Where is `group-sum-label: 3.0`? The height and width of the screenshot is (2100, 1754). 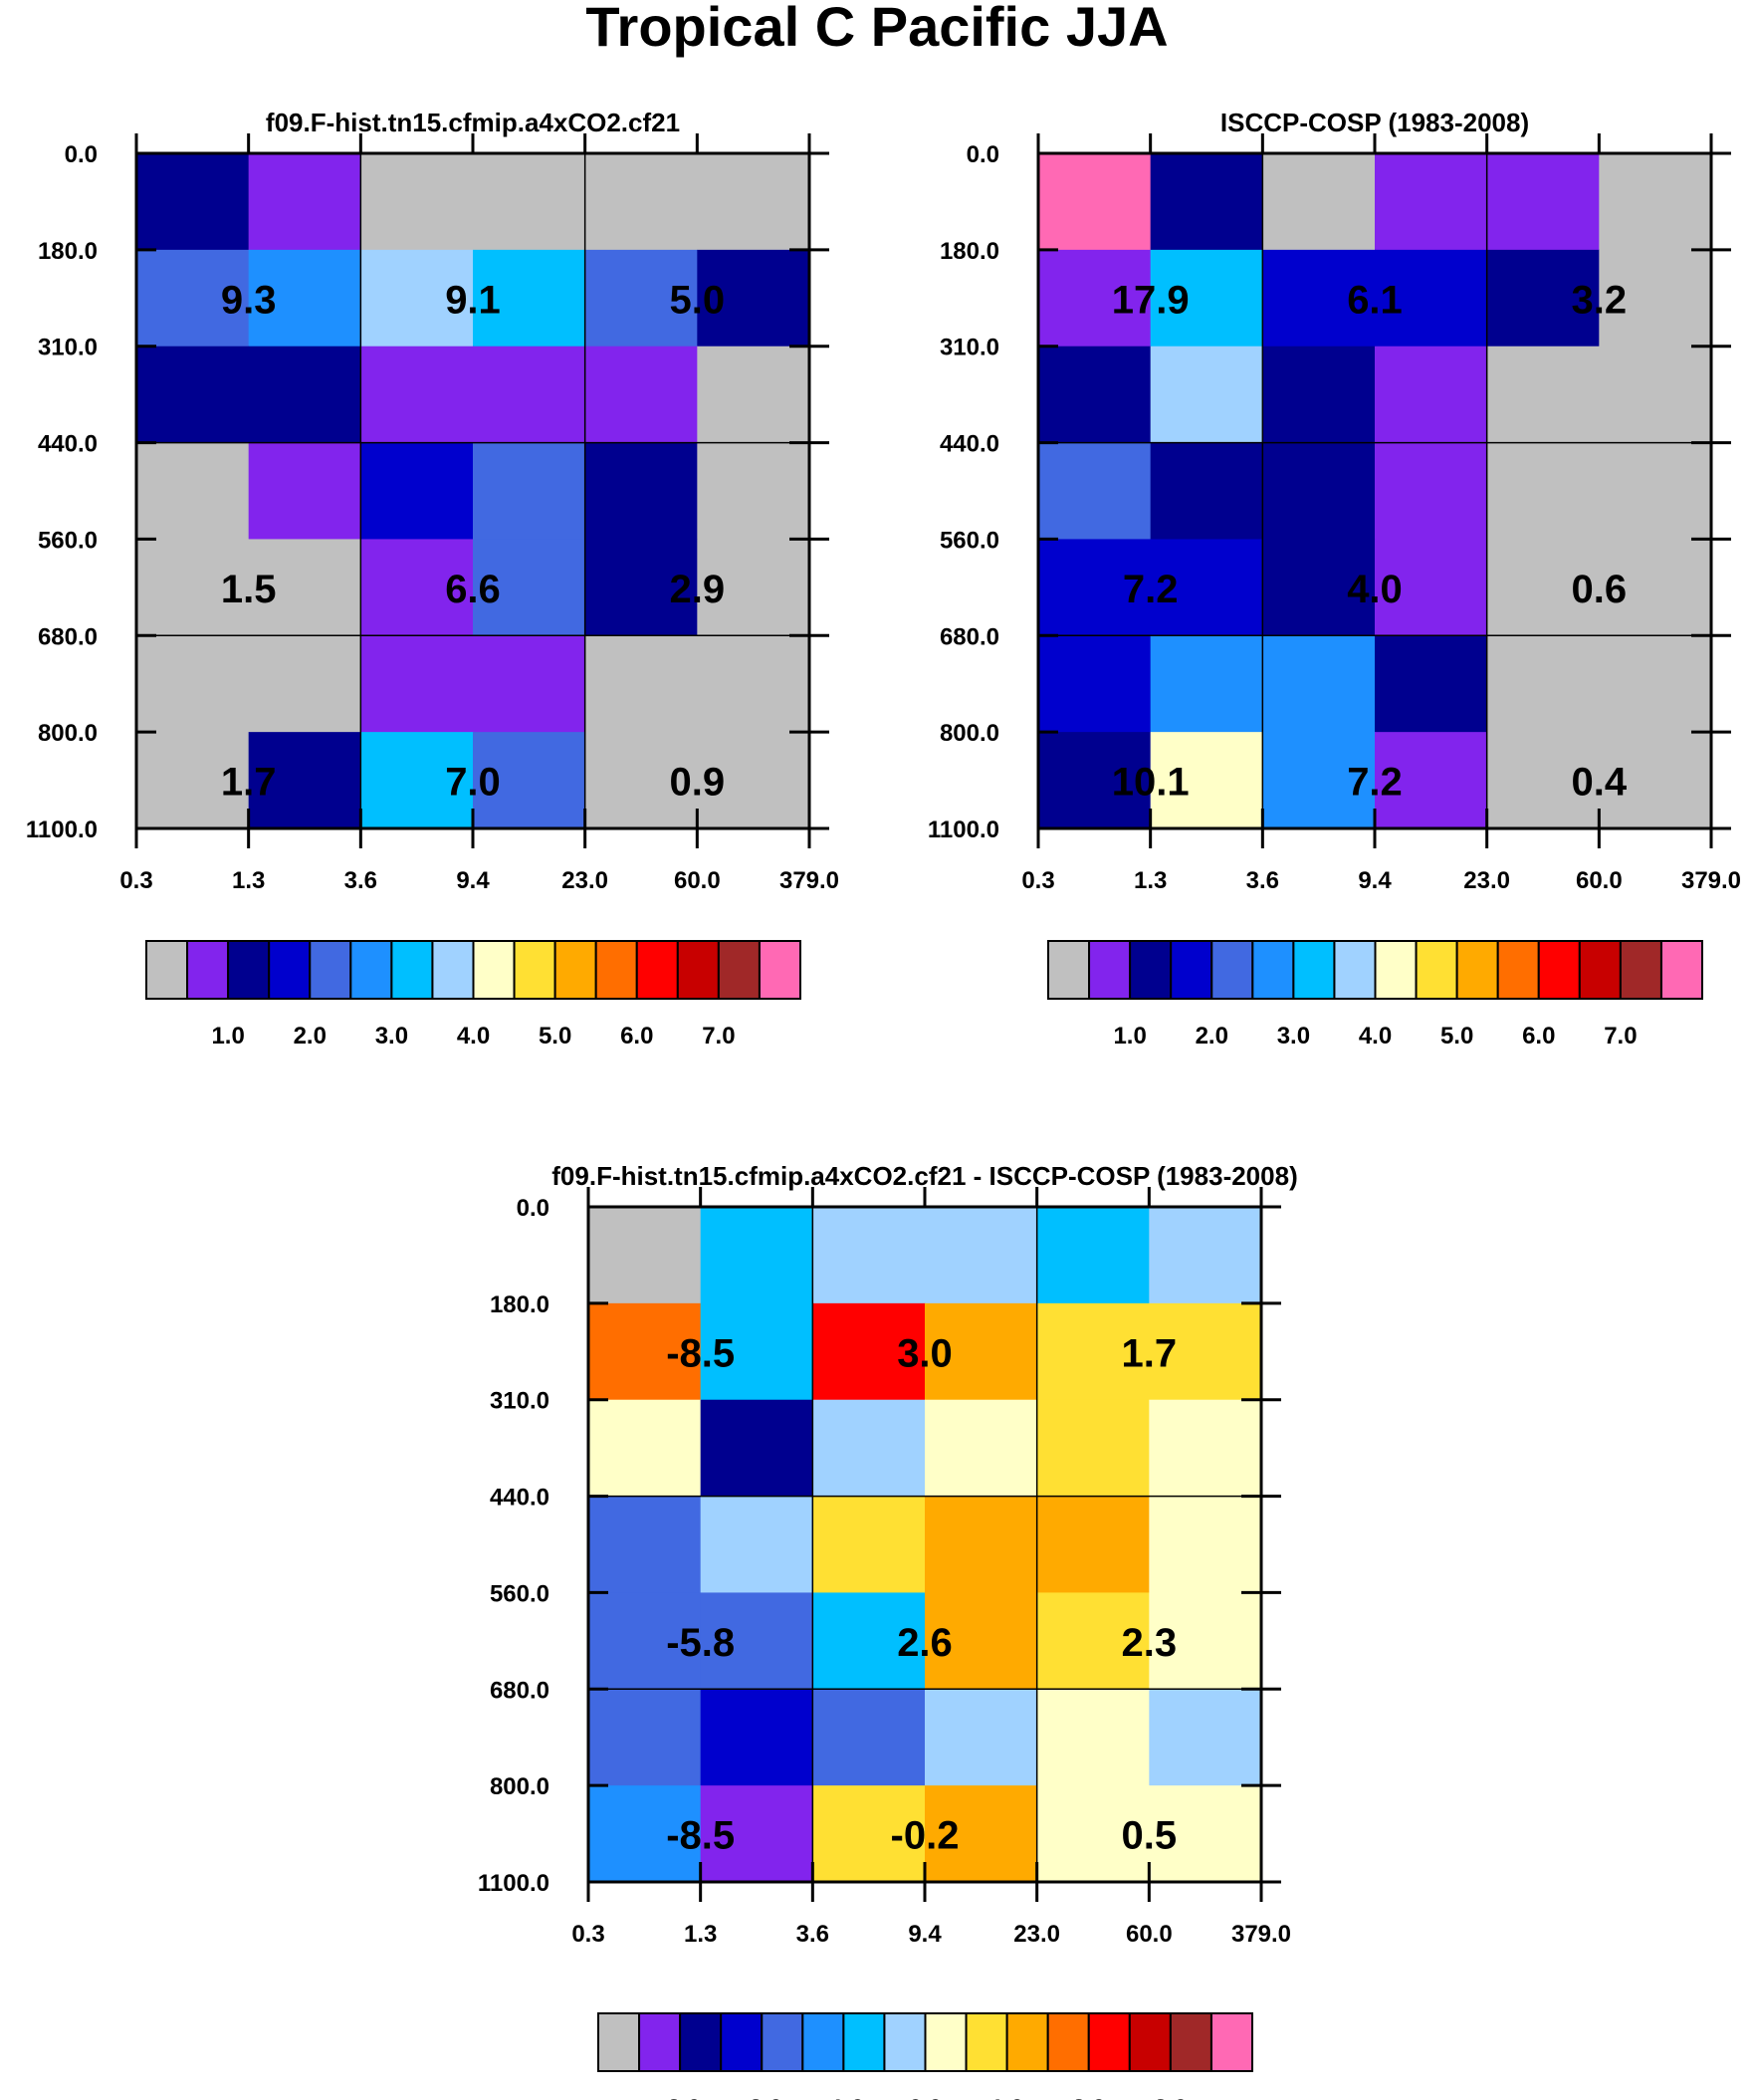
group-sum-label: 3.0 is located at coordinates (925, 1353).